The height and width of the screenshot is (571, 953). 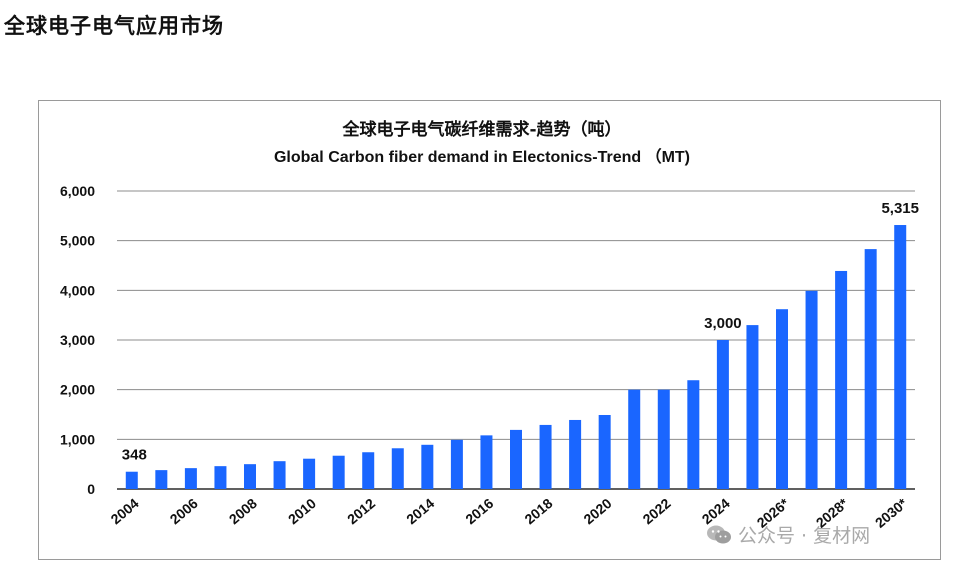 I want to click on y-tick-label: 6,000, so click(x=77, y=191).